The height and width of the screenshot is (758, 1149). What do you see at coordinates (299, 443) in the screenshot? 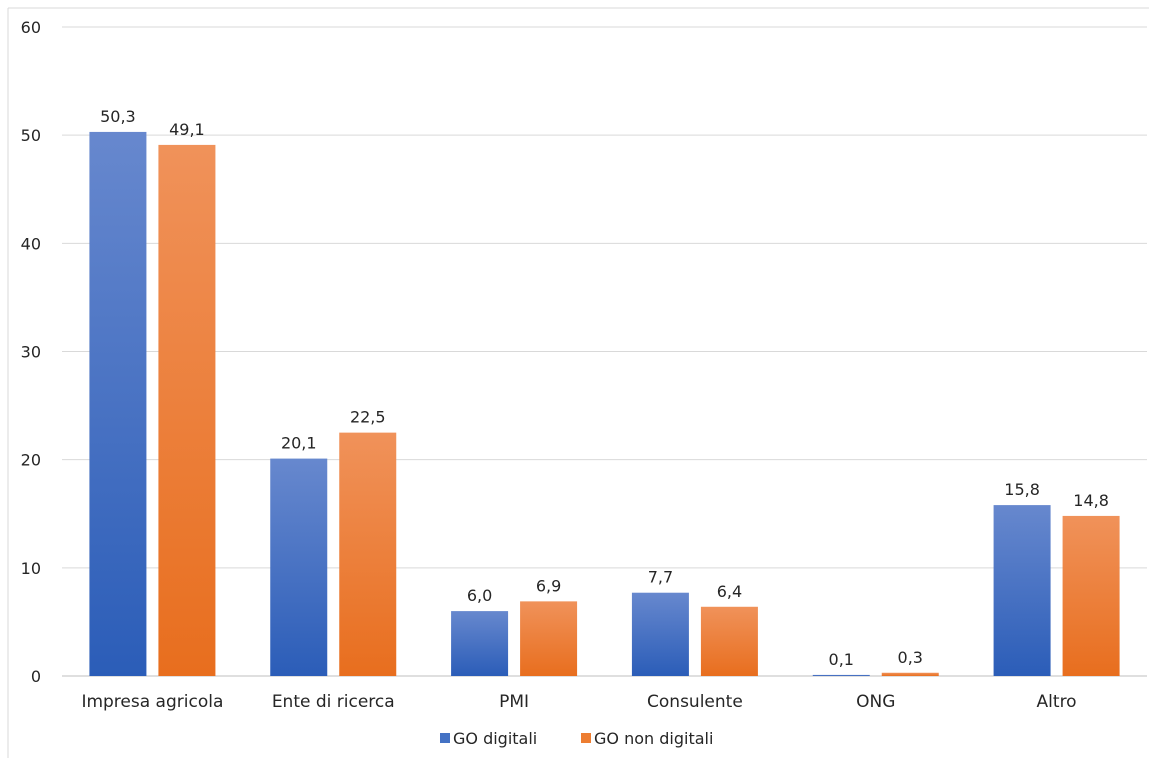
I see `data-label: 20,1` at bounding box center [299, 443].